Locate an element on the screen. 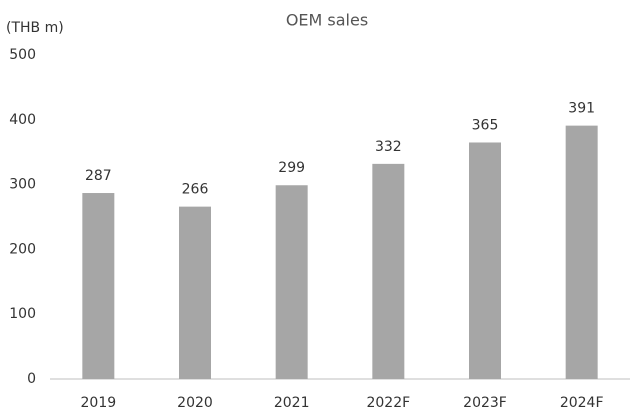 Image resolution: width=633 pixels, height=412 pixels. chart-title: OEM sales is located at coordinates (327, 20).